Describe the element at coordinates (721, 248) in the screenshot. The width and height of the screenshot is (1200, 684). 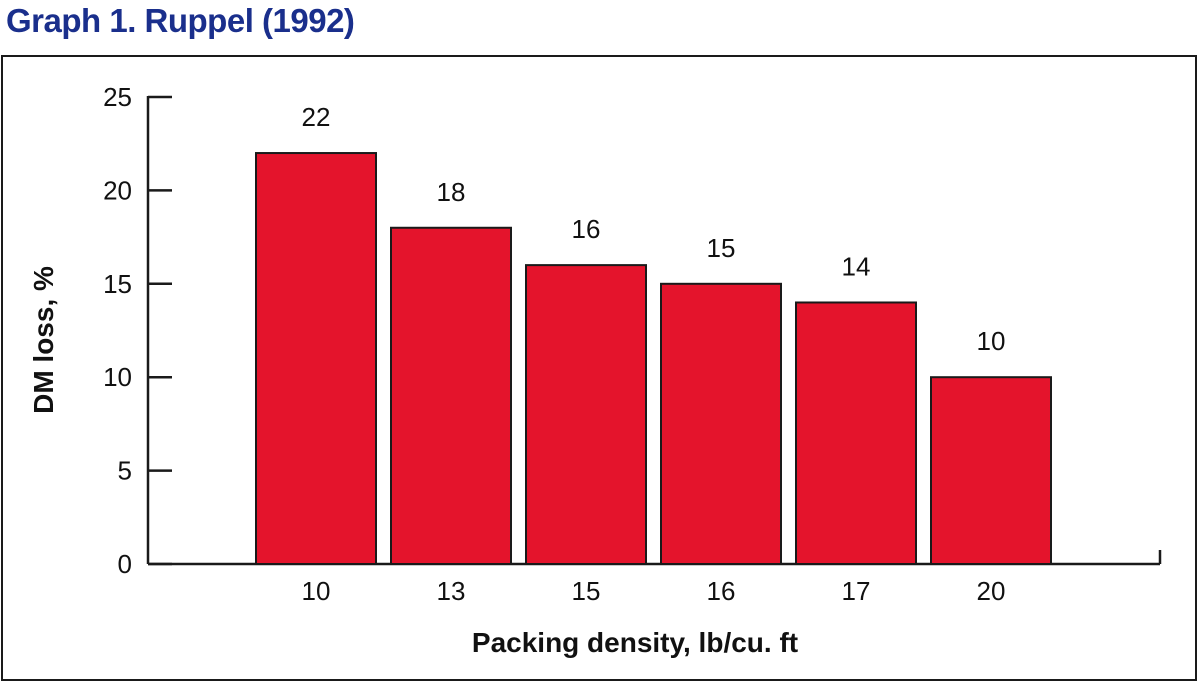
I see `bar-value-label-16: 15` at that location.